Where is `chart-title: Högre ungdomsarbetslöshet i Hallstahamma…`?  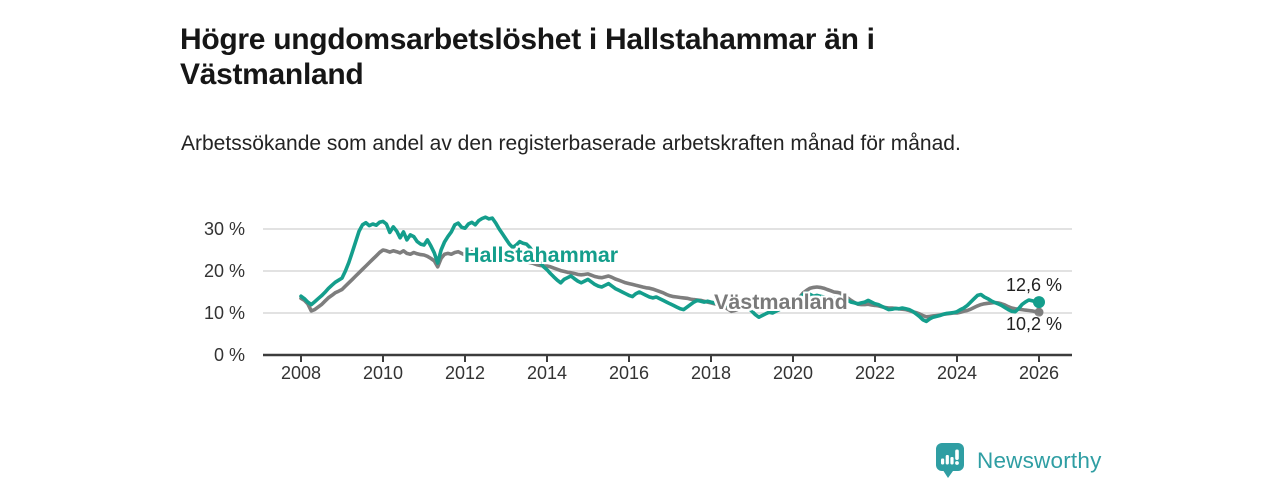
chart-title: Högre ungdomsarbetslöshet i Hallstahamma… is located at coordinates (527, 57).